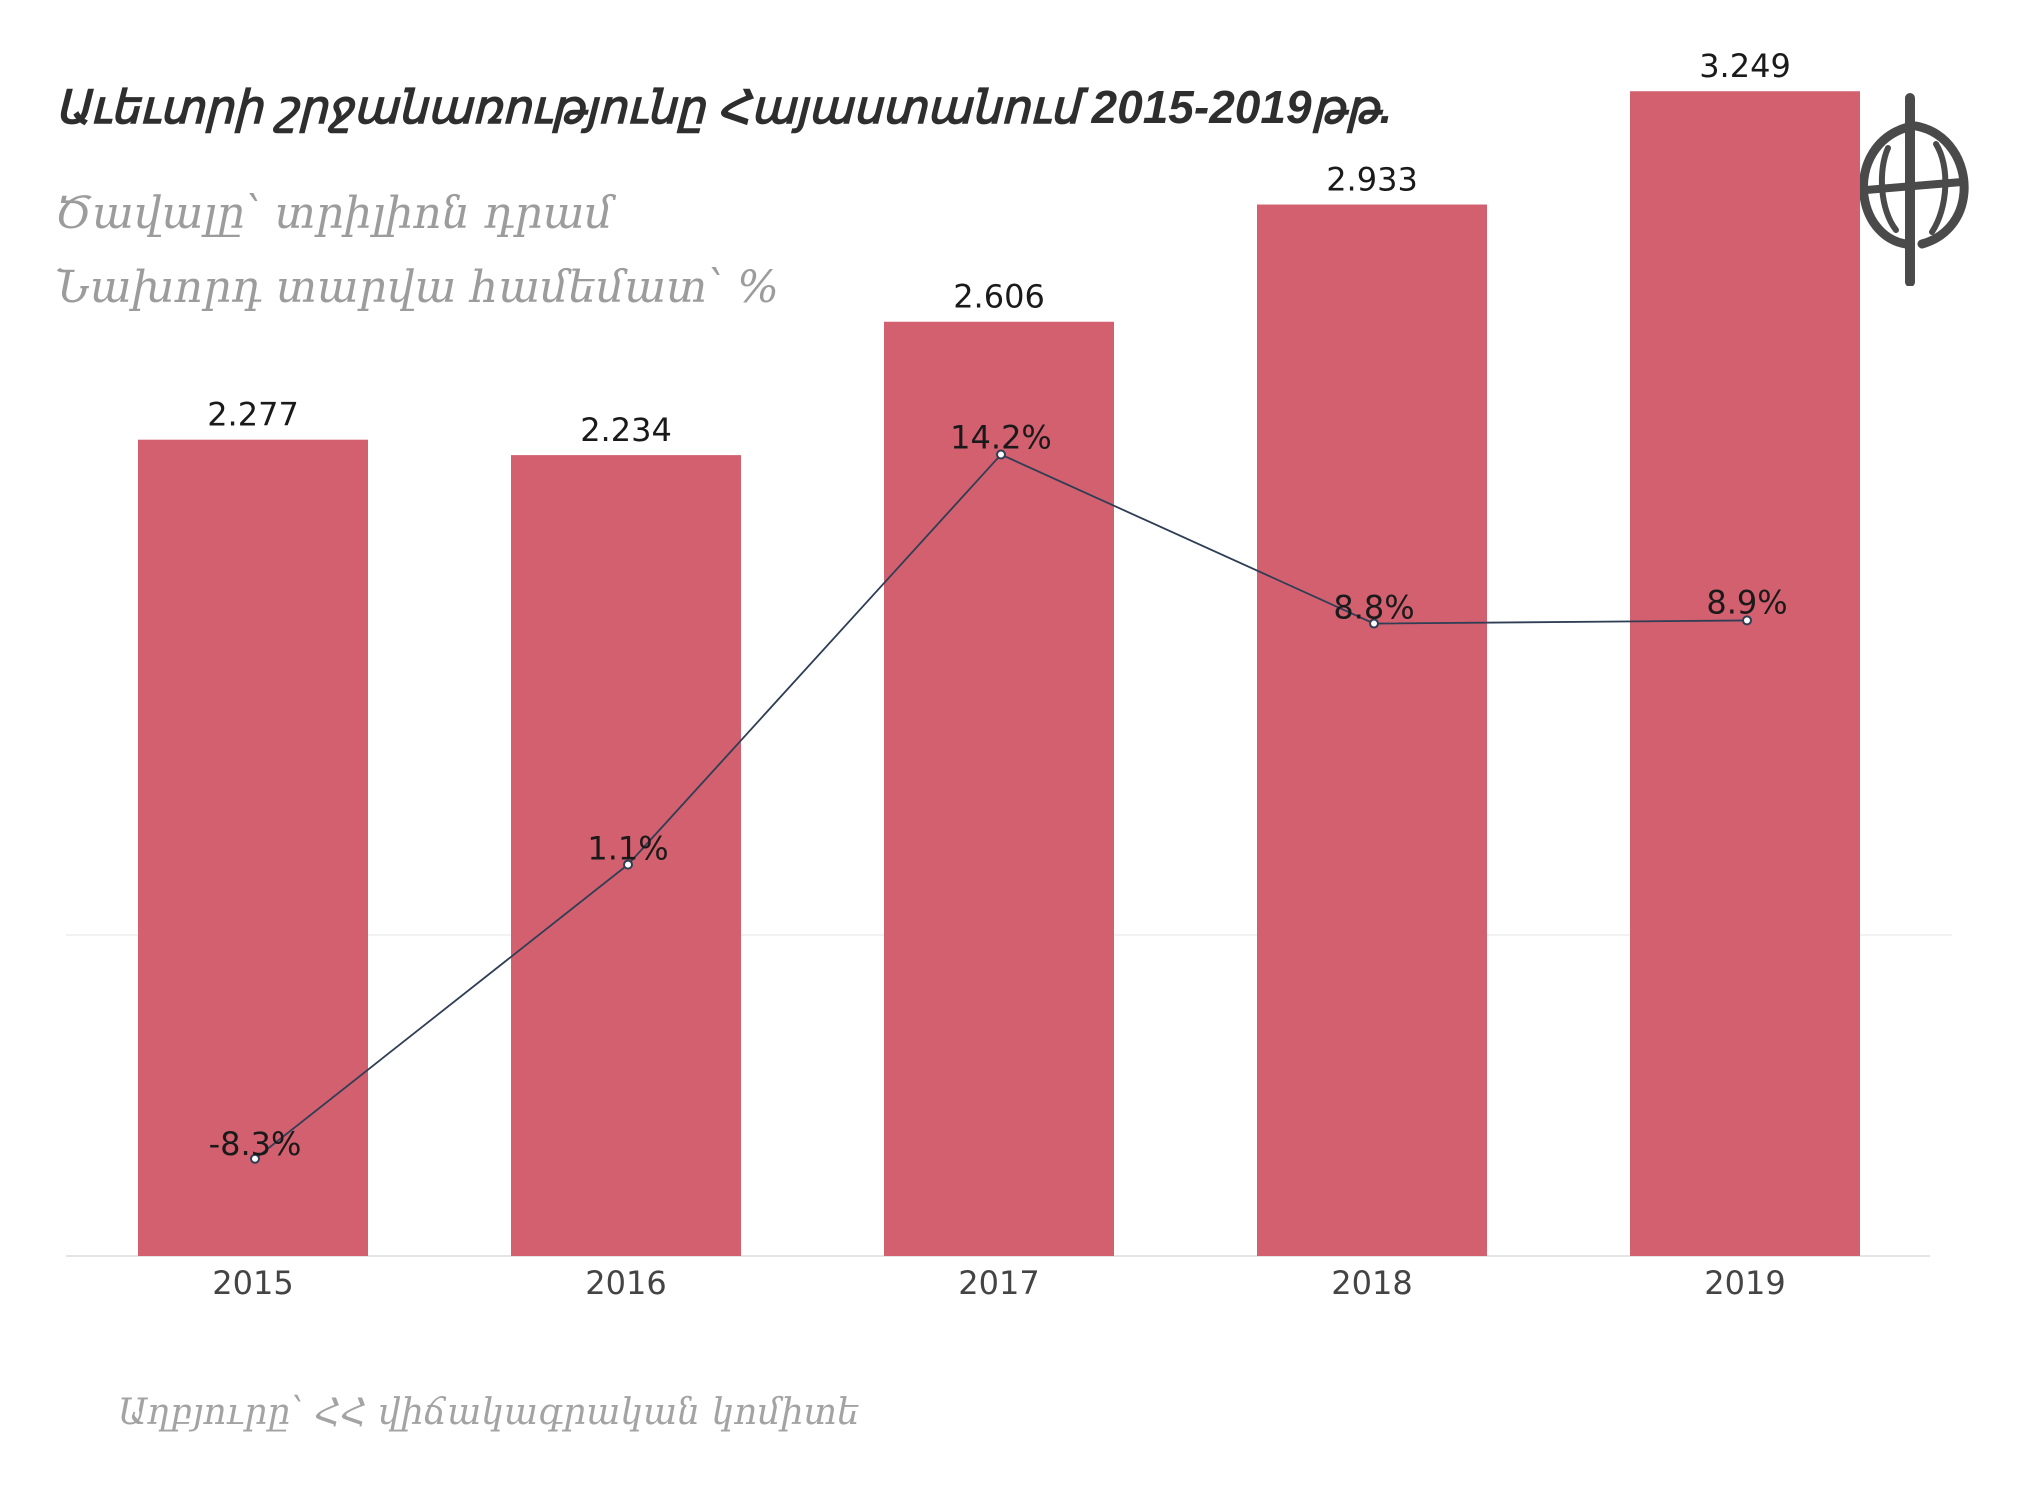  What do you see at coordinates (999, 788) in the screenshot?
I see `bar-2017` at bounding box center [999, 788].